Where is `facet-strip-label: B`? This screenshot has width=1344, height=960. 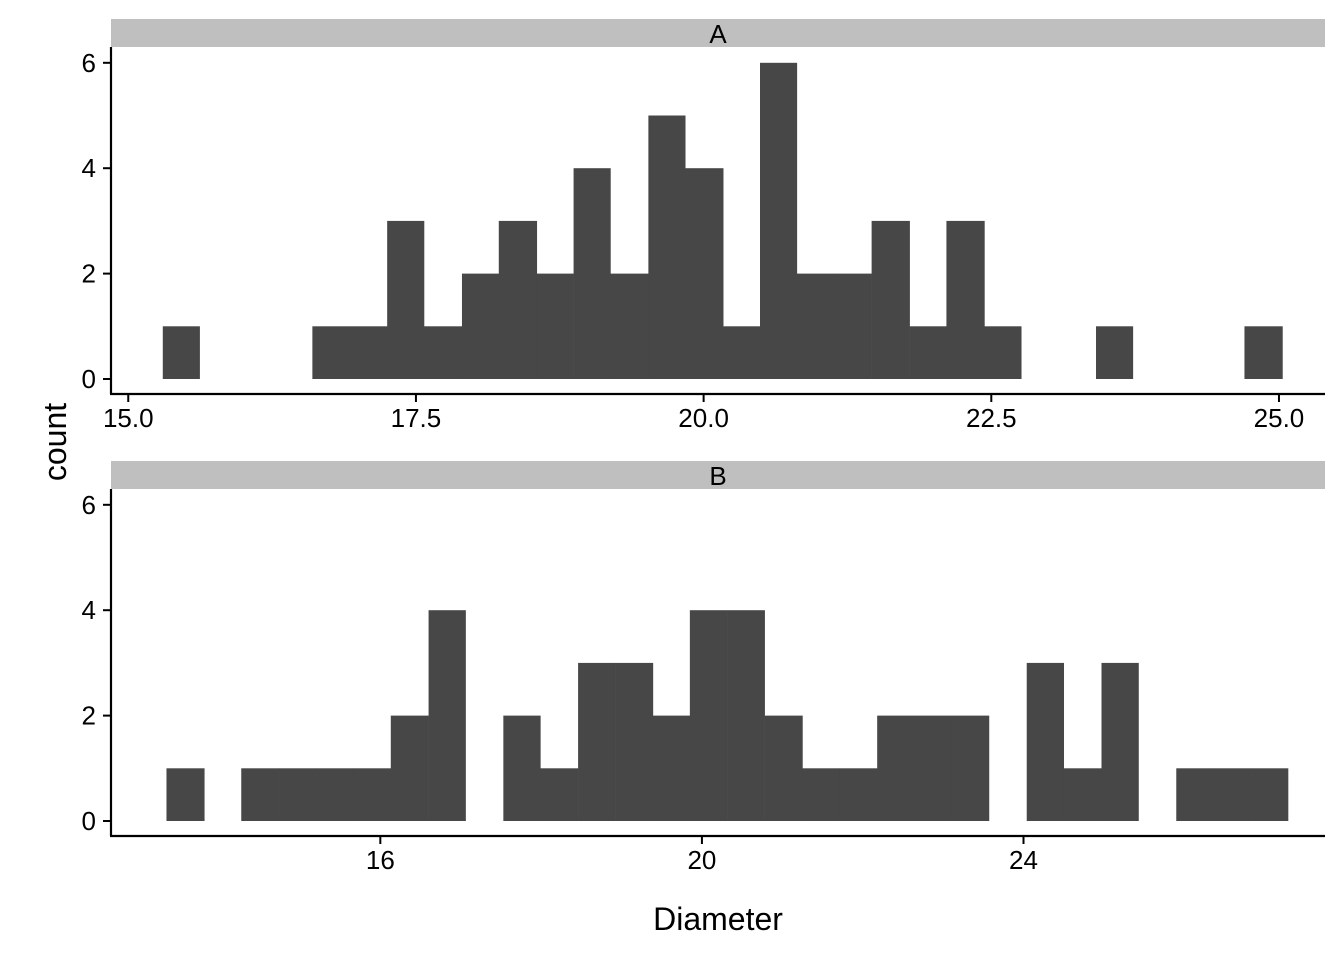
facet-strip-label: B is located at coordinates (717, 476).